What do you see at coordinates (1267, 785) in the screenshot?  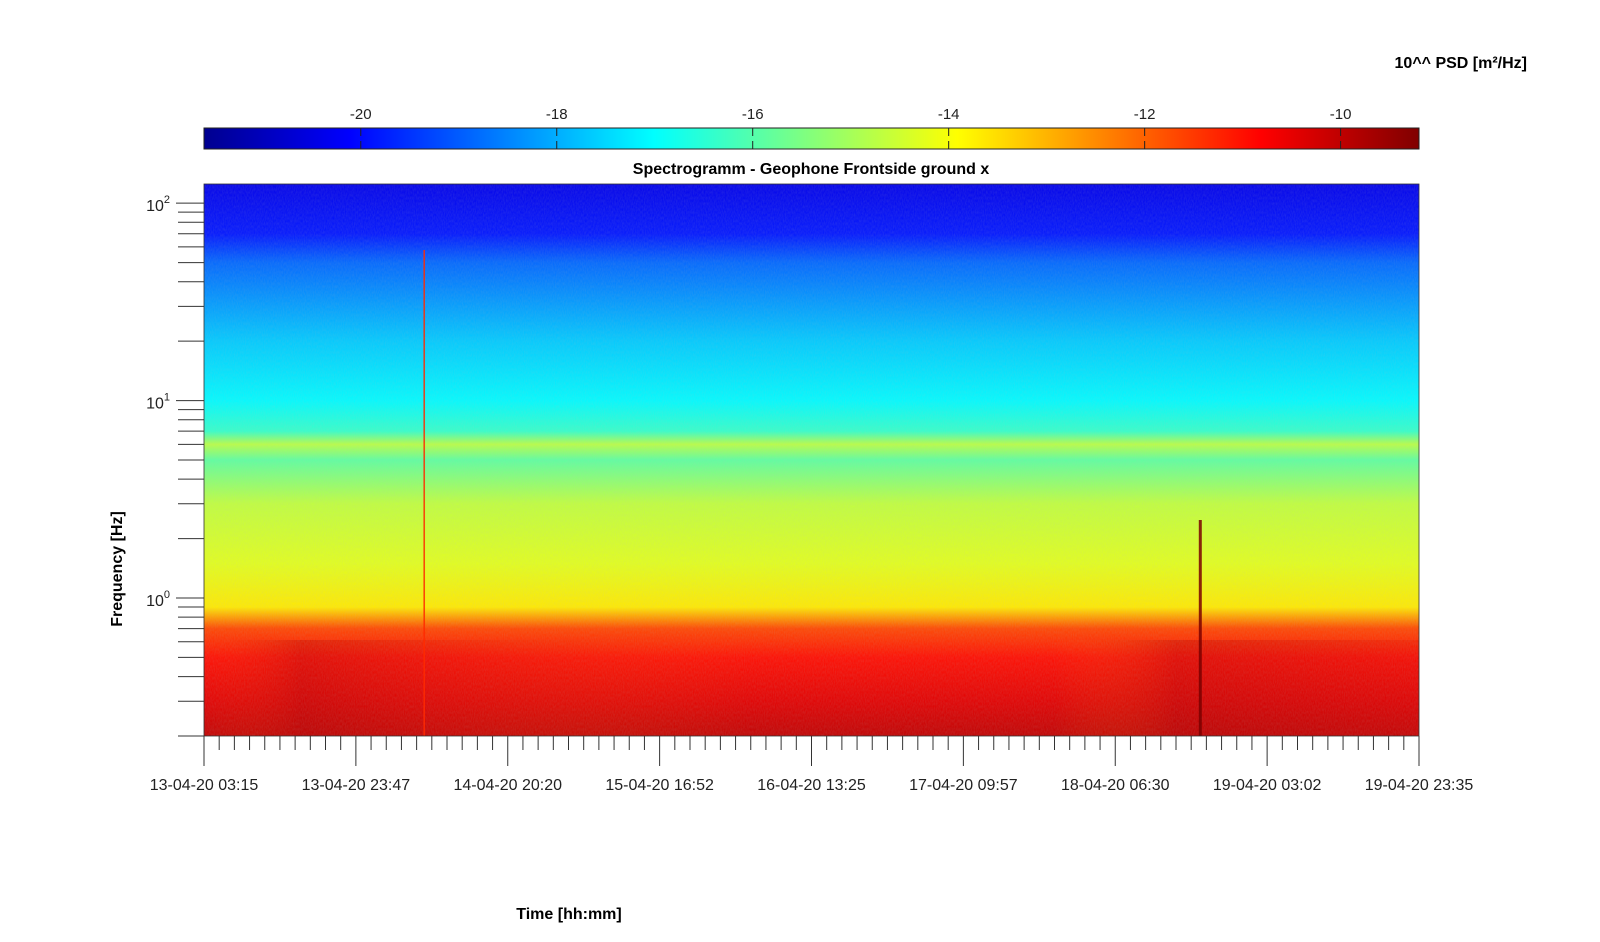 I see `x-tick-label: 19-04-20 03:02` at bounding box center [1267, 785].